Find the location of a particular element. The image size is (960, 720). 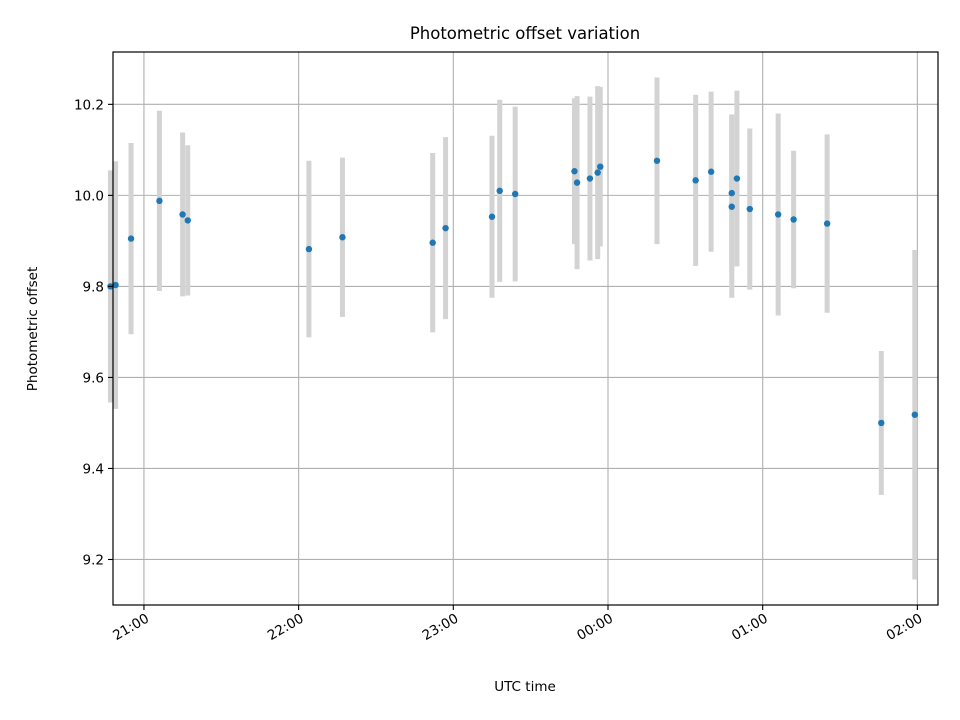

x-axis-label: UTC time is located at coordinates (525, 687).